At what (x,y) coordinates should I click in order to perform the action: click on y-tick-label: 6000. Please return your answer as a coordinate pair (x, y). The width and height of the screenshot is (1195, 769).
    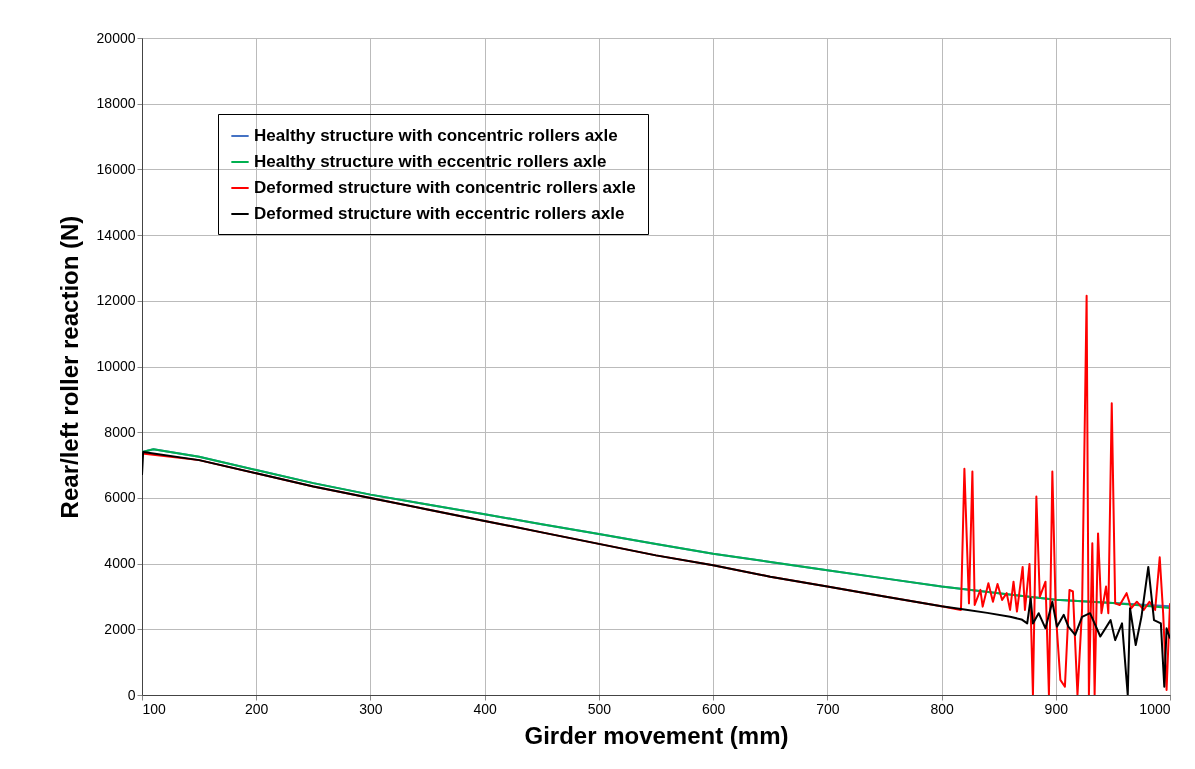
    Looking at the image, I should click on (120, 497).